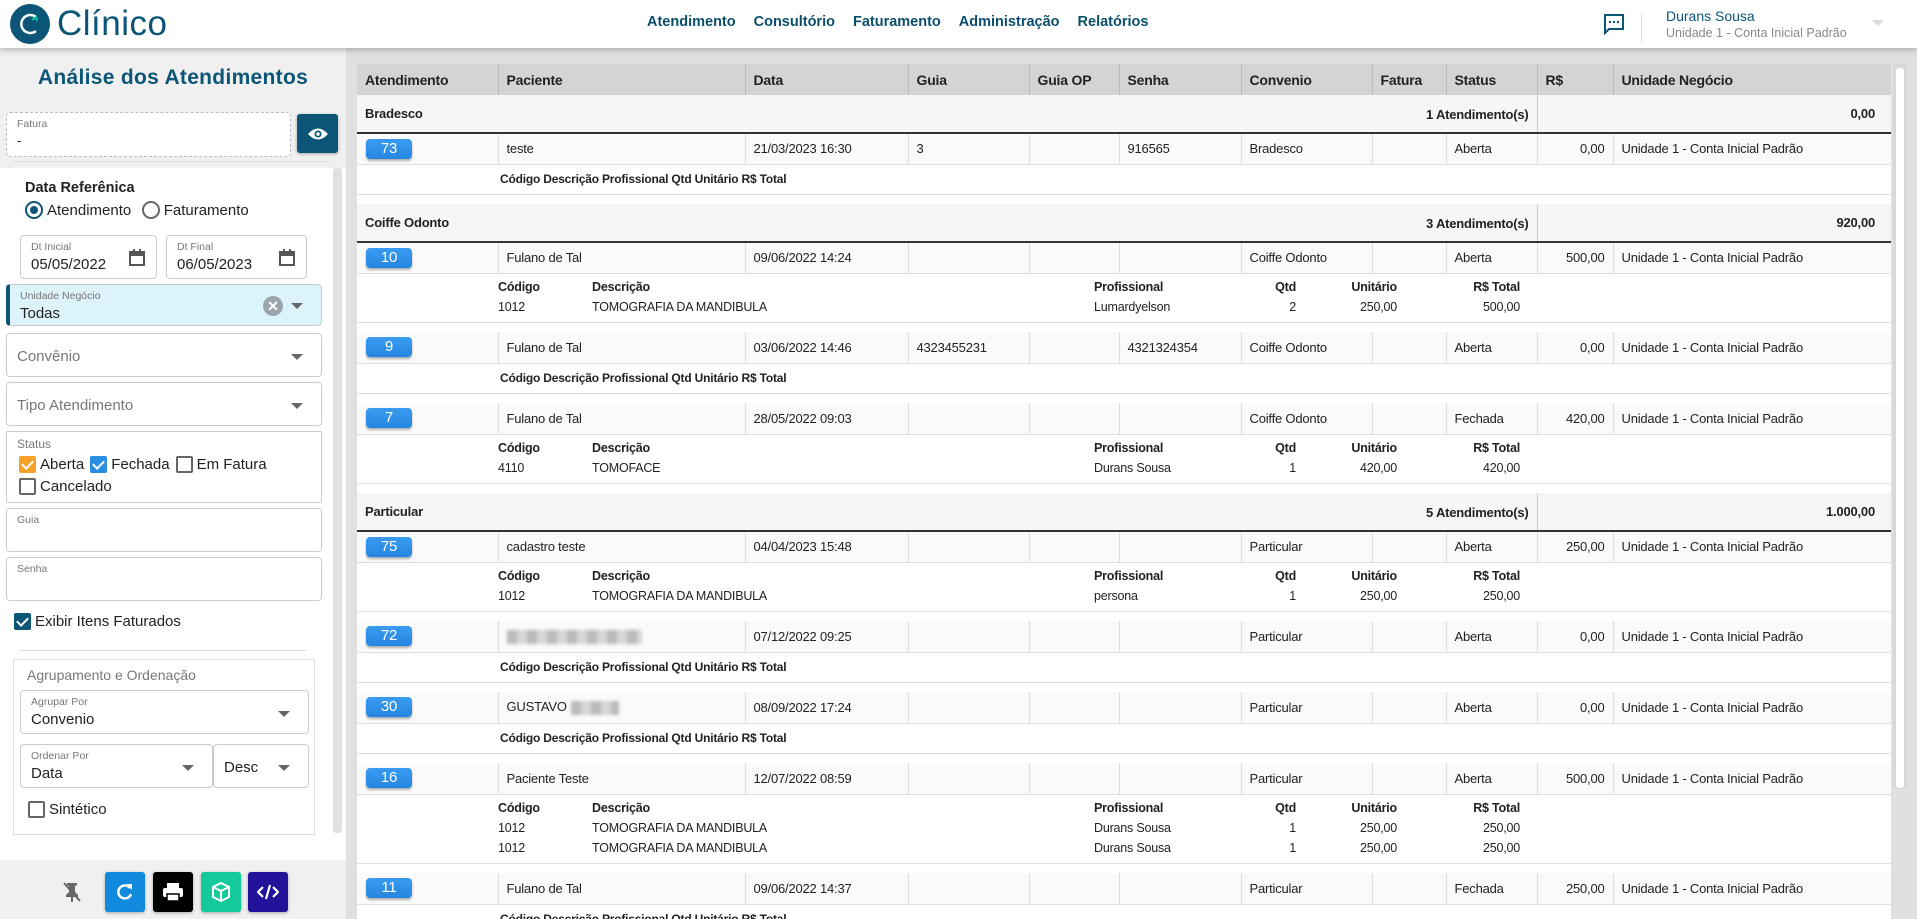  Describe the element at coordinates (1307, 79) in the screenshot. I see `column-header: Convenio` at that location.